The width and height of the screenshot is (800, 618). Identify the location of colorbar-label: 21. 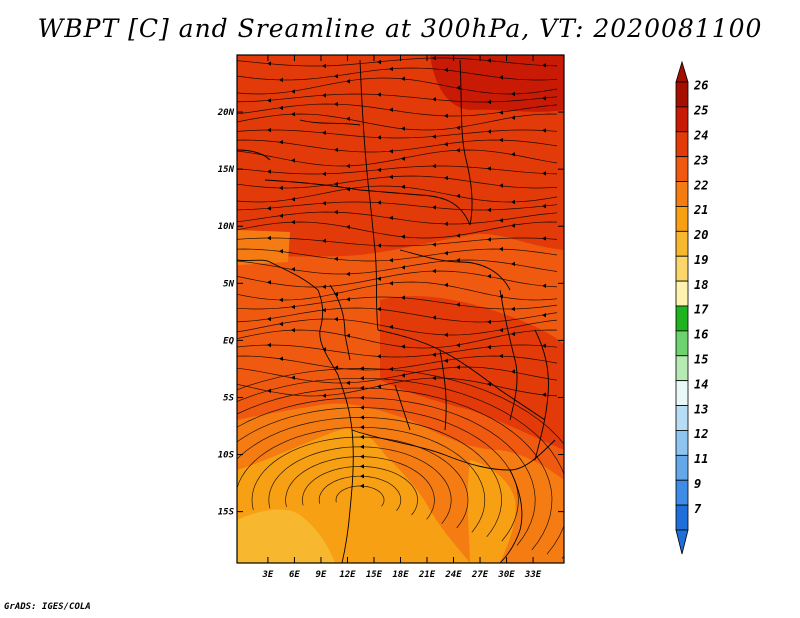
(700, 210).